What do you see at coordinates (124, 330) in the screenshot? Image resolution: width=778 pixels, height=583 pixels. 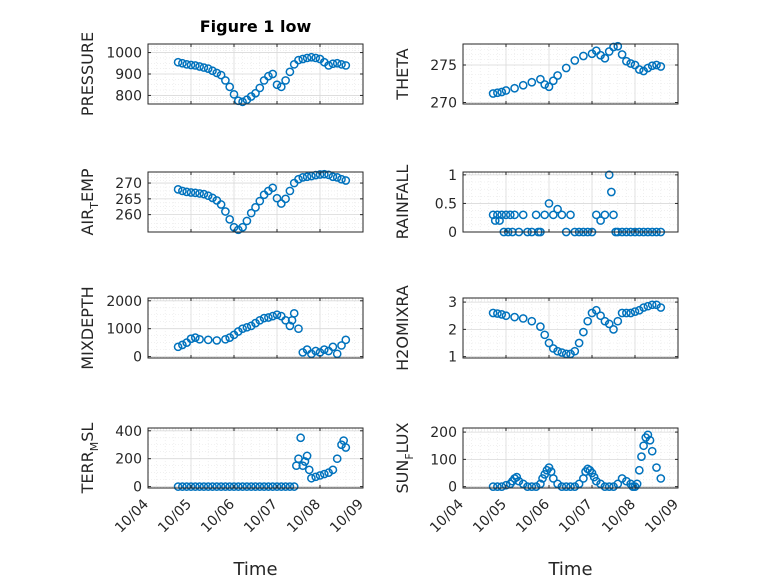 I see `y-tick-label: 1000` at bounding box center [124, 330].